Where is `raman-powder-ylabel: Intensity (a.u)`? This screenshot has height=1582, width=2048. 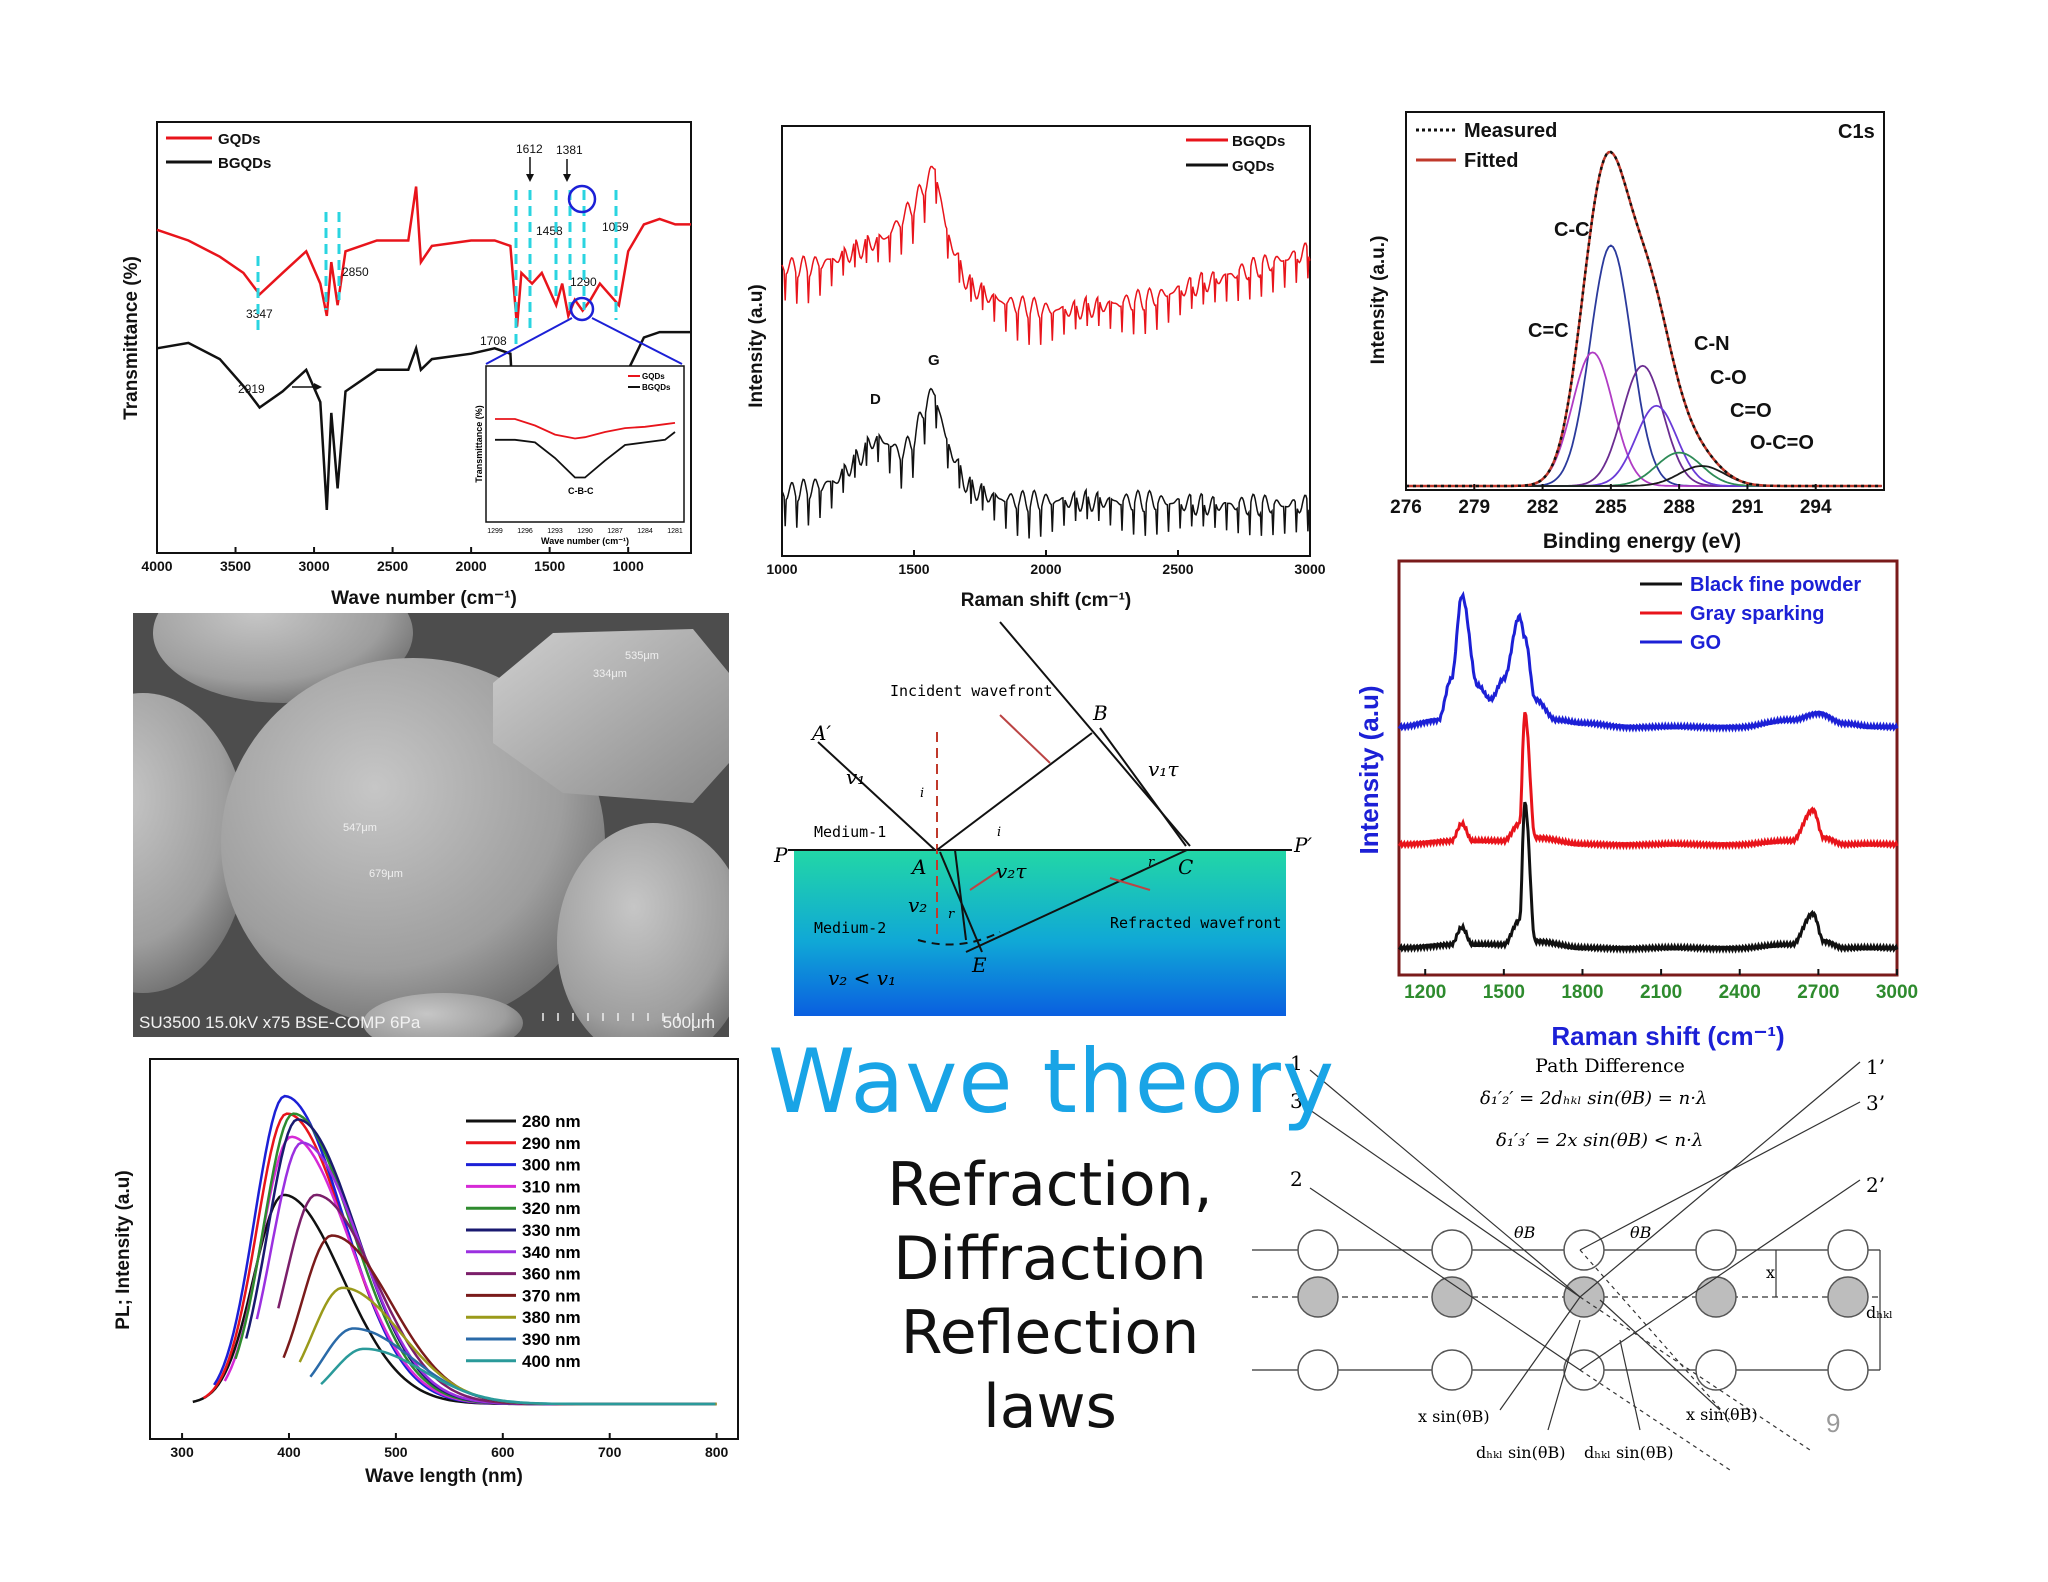
raman-powder-ylabel: Intensity (a.u) is located at coordinates (1369, 769).